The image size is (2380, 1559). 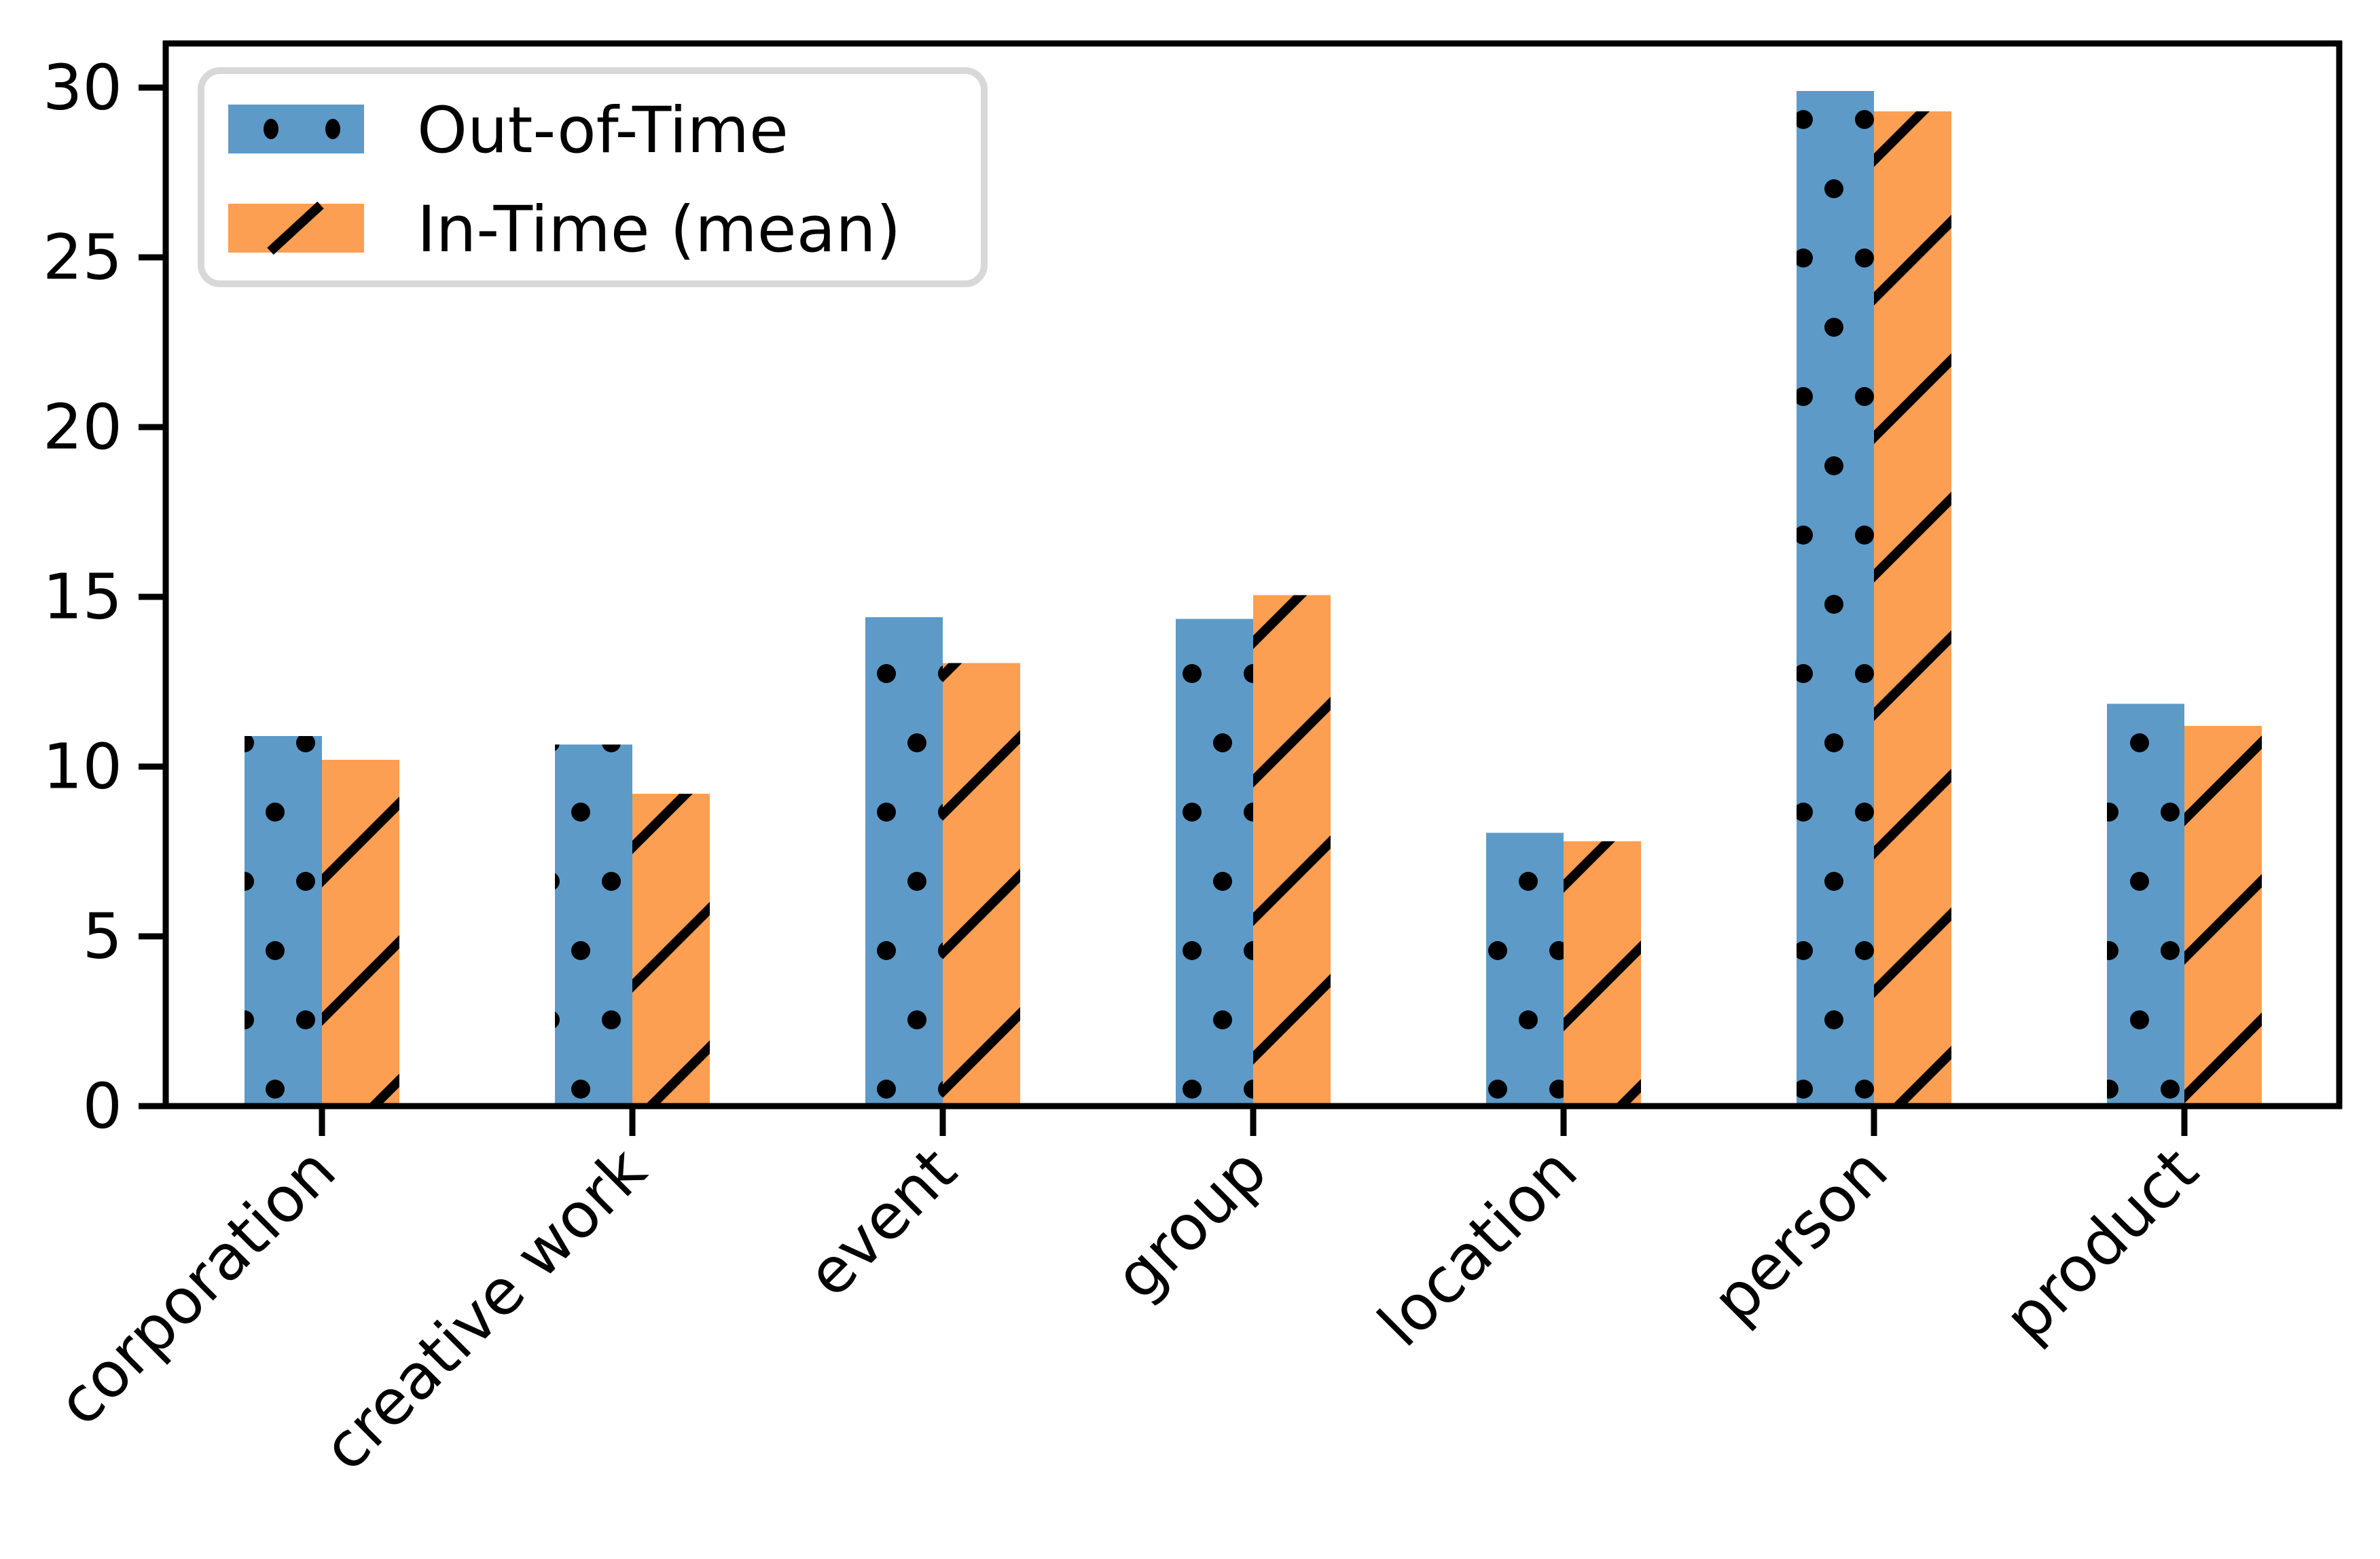 I want to click on y-tick-label: 15, so click(x=82, y=597).